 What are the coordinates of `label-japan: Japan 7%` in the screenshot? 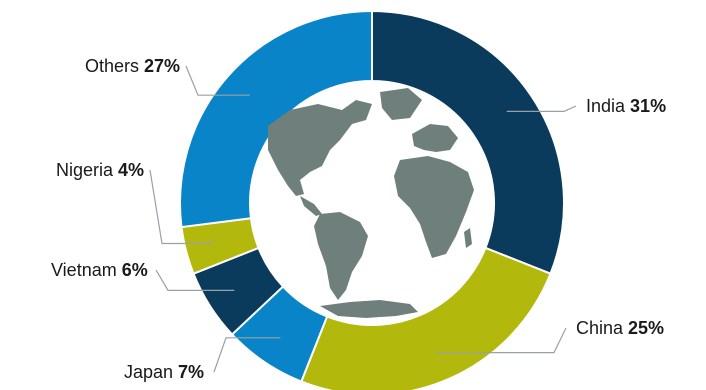 It's located at (164, 372).